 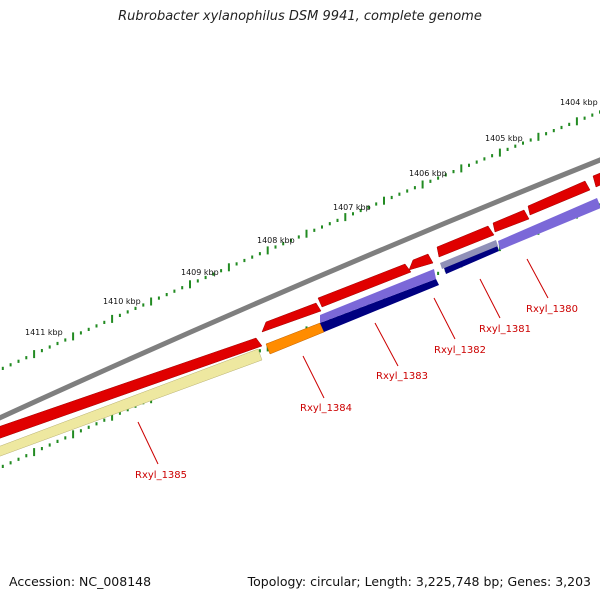 I want to click on gene-label-rxyl-1380: Rxyl_1380, so click(x=552, y=309).